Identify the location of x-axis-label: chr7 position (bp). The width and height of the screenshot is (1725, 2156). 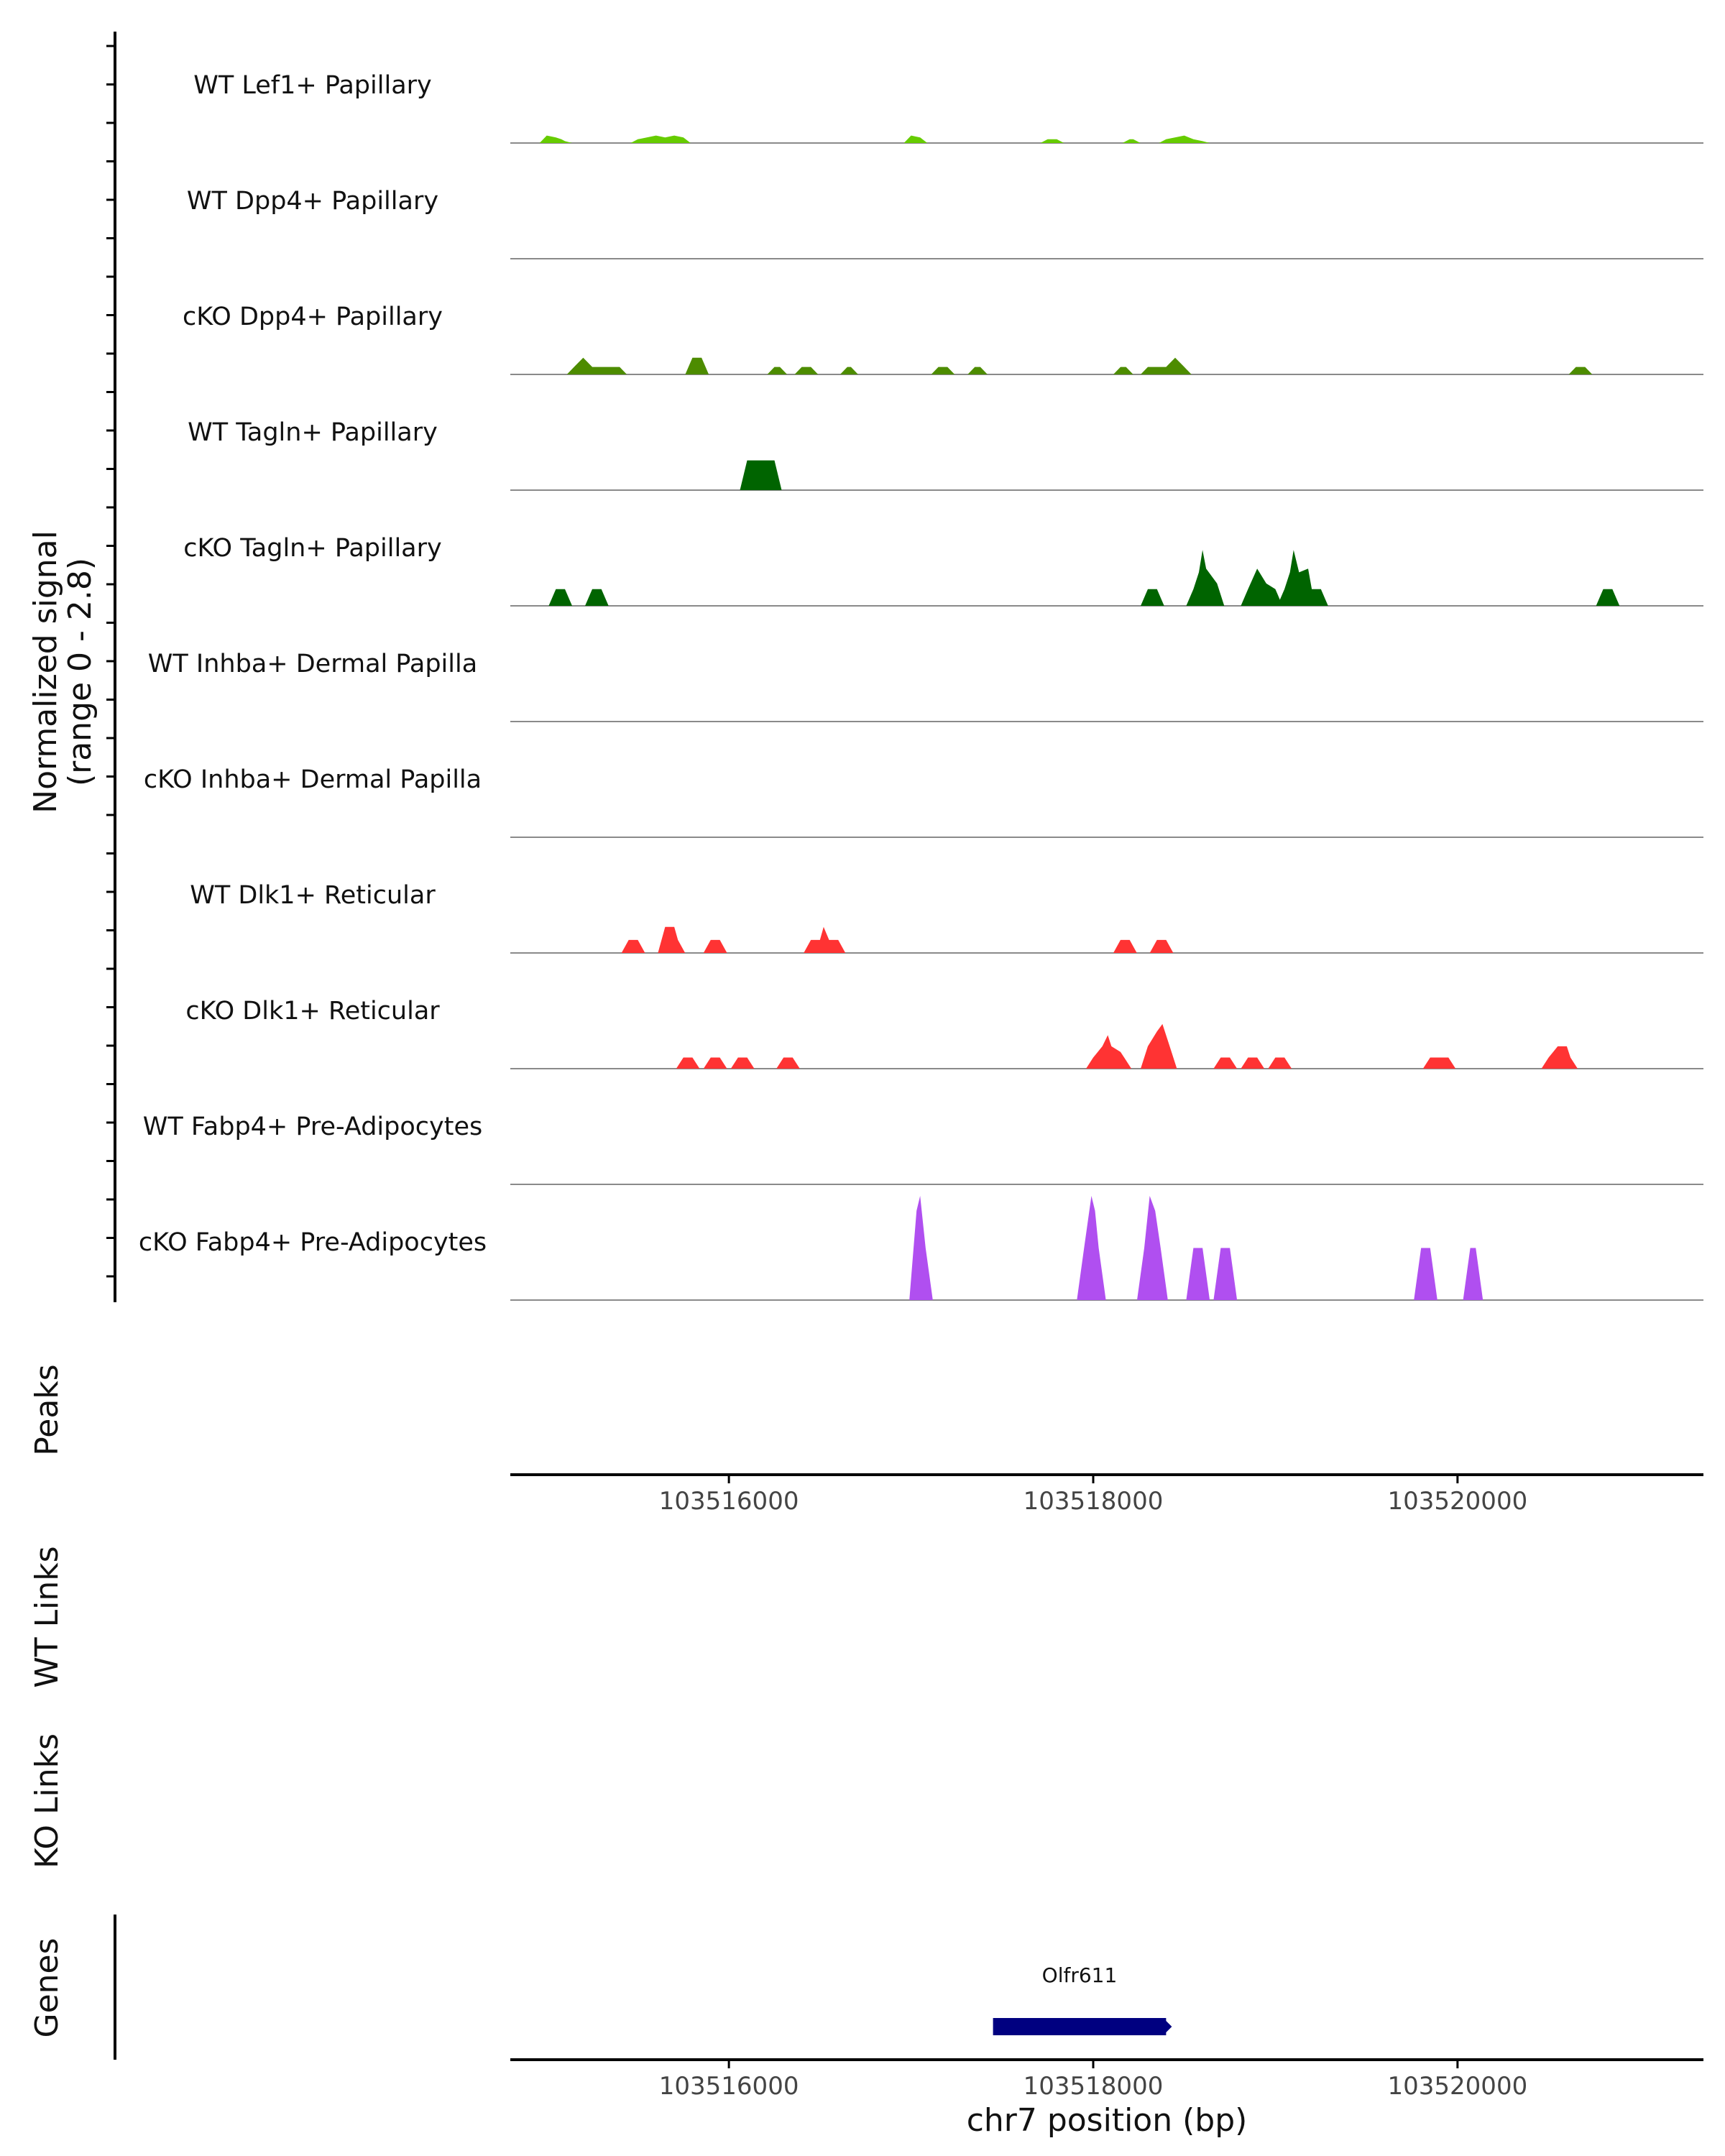
(1107, 2120).